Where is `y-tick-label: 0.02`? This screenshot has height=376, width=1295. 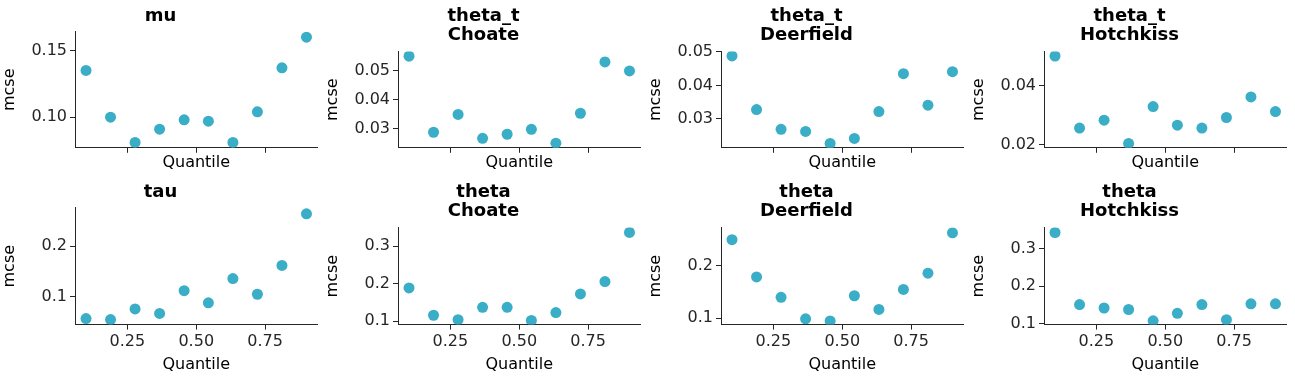 y-tick-label: 0.02 is located at coordinates (1018, 143).